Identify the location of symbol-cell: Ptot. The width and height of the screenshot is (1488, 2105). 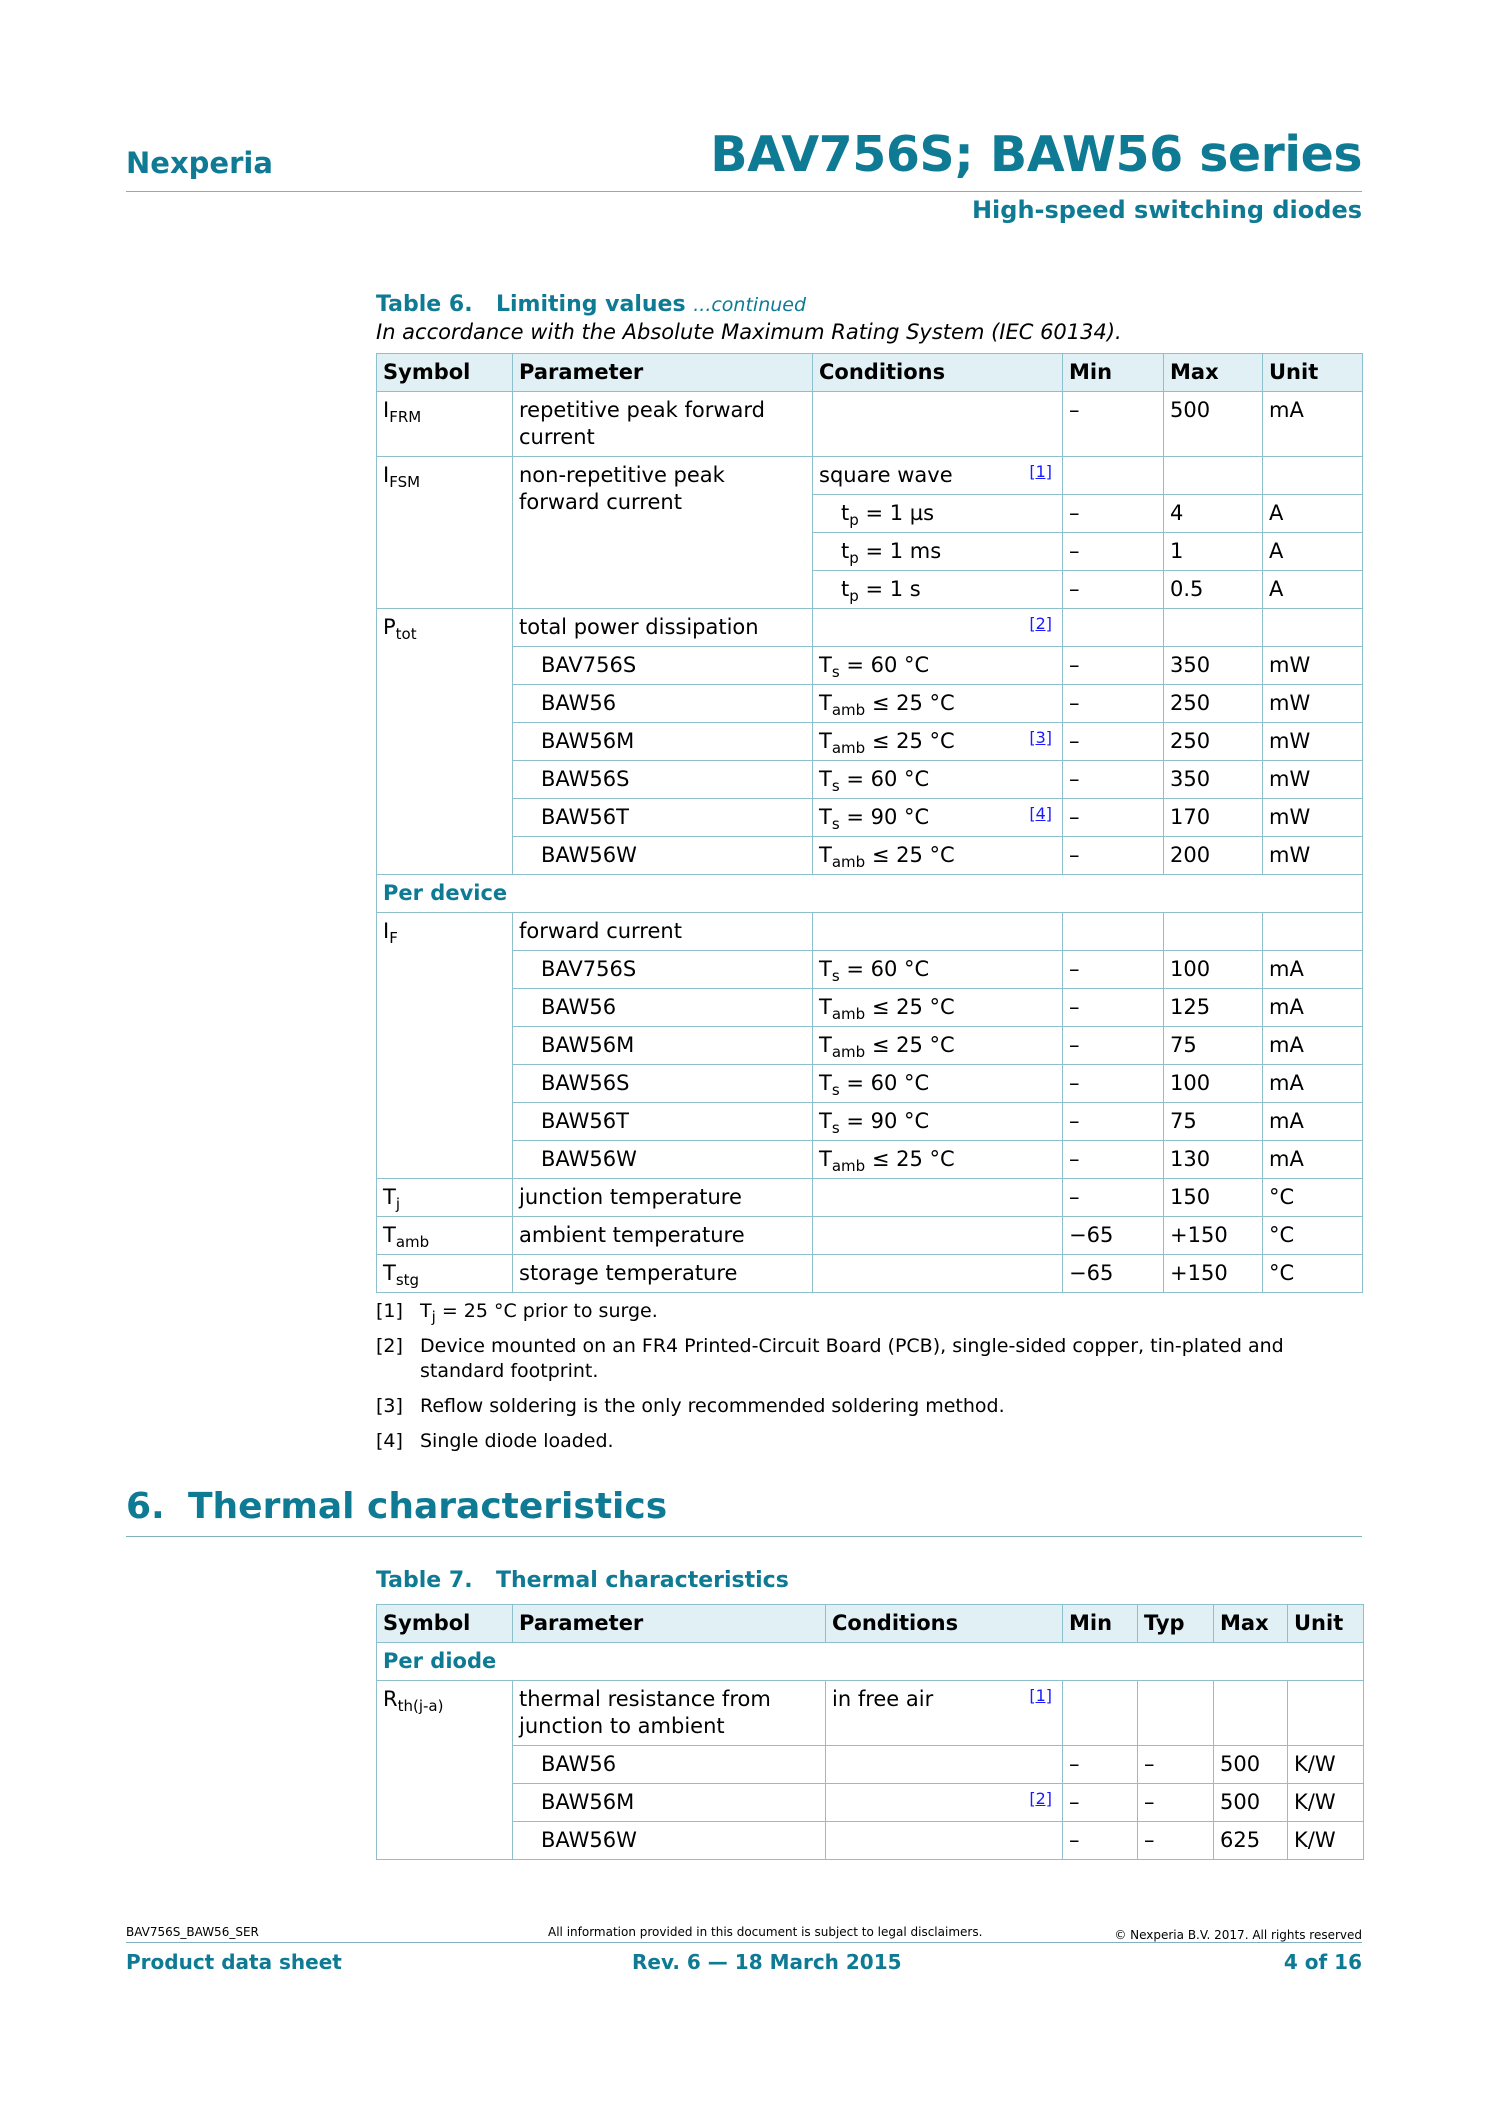
(444, 741).